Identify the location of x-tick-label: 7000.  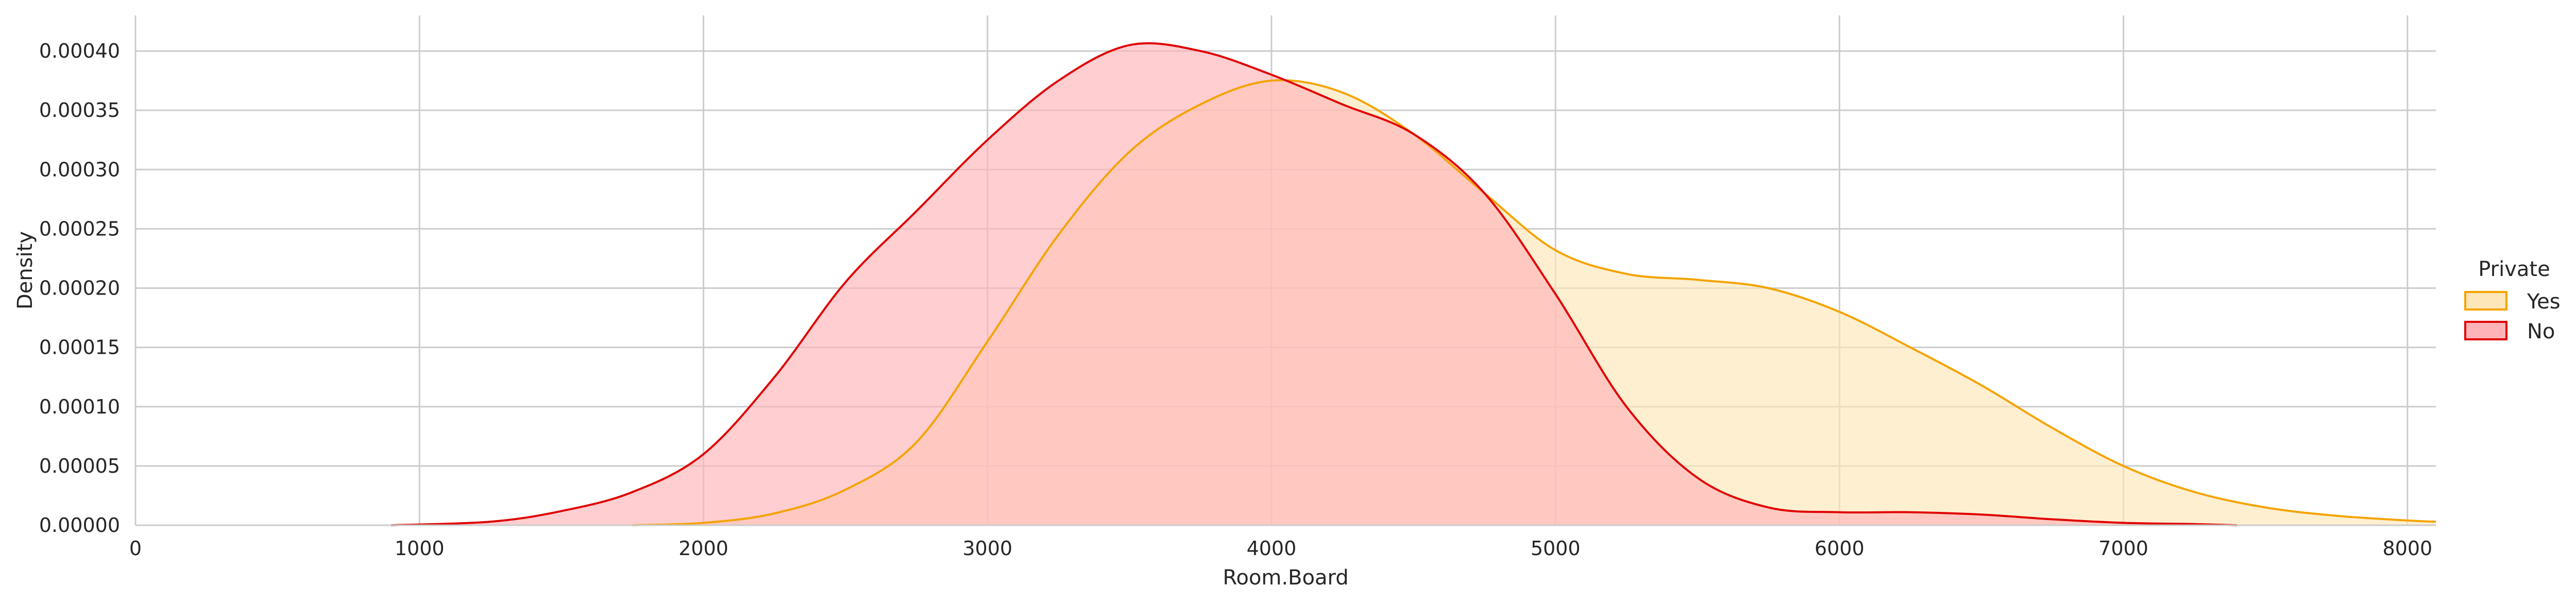
(2123, 548).